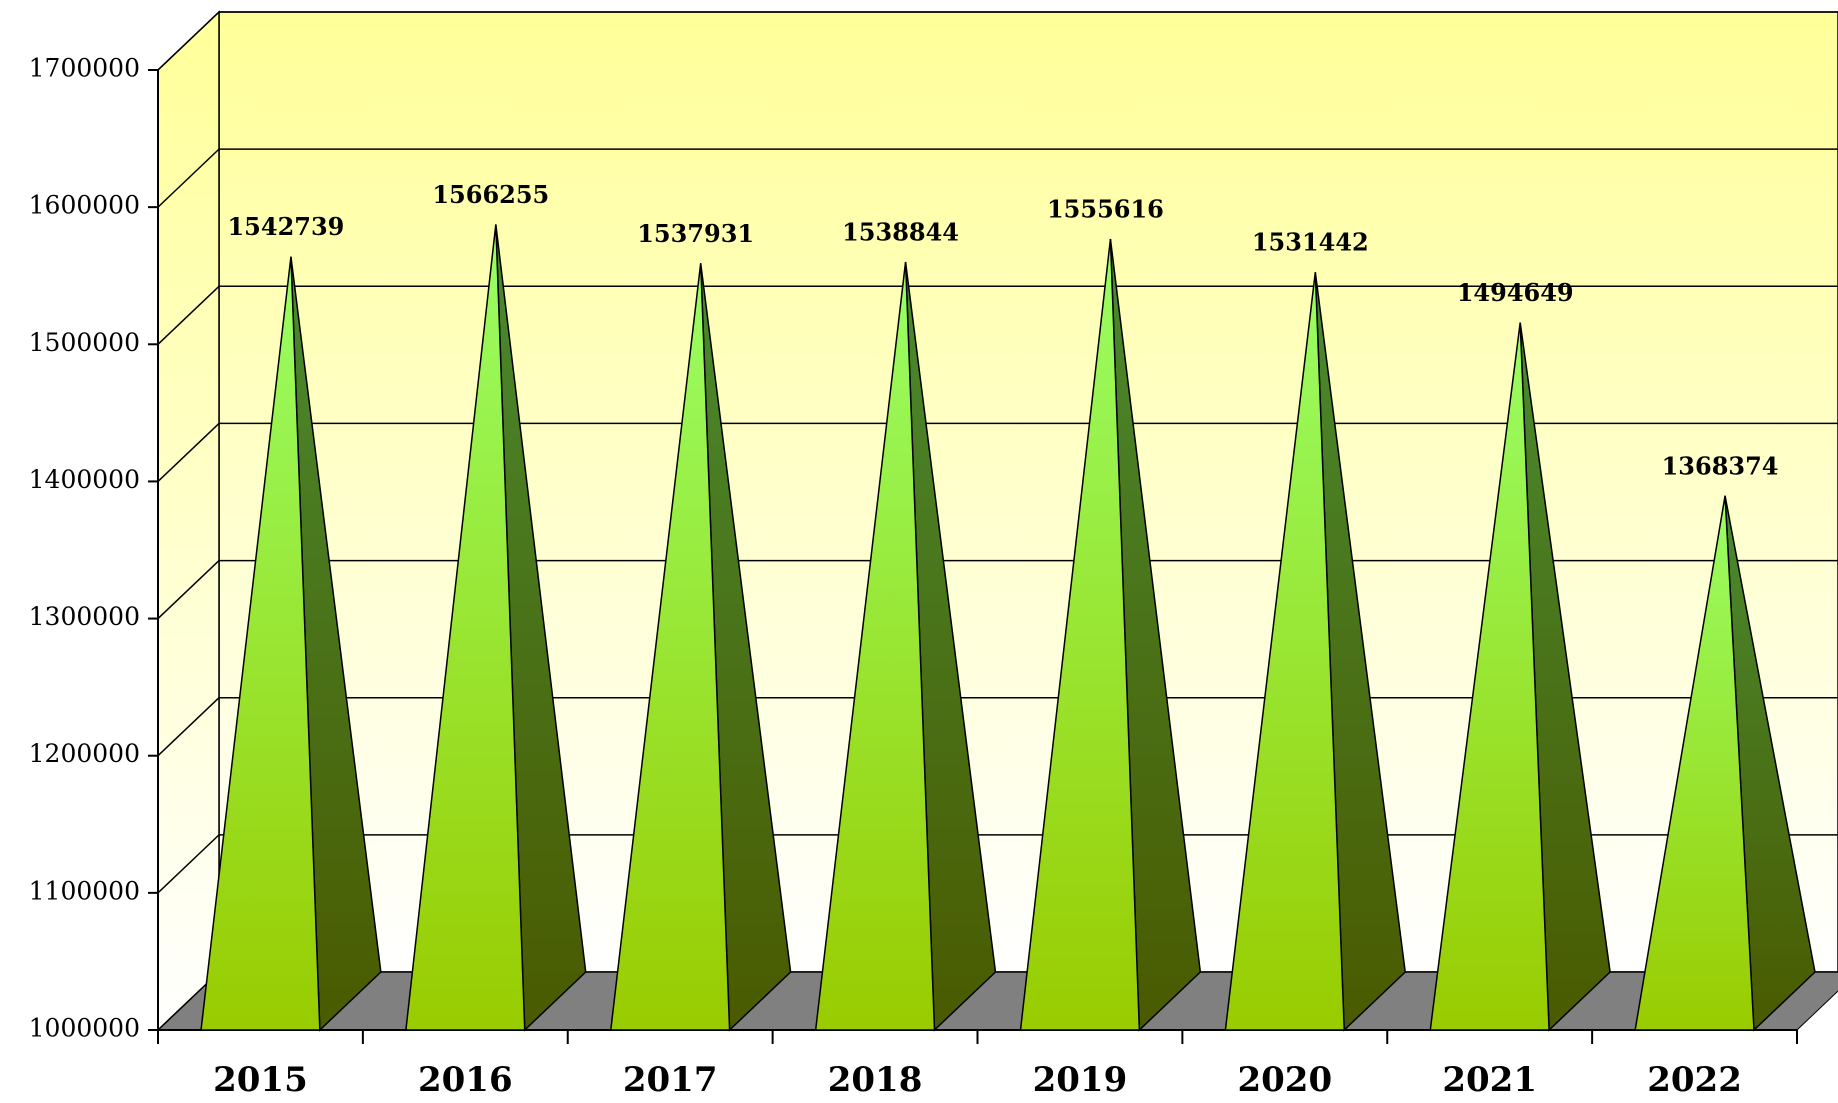 The height and width of the screenshot is (1103, 1838). Describe the element at coordinates (84, 1028) in the screenshot. I see `y-tick-label: 1000000` at that location.